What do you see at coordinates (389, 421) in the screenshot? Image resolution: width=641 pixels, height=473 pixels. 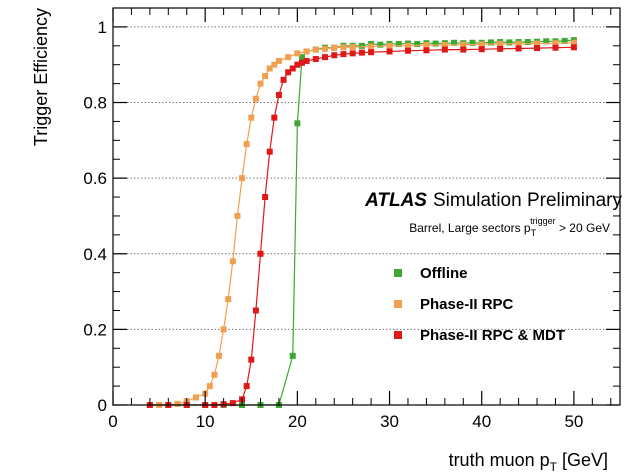 I see `x-tick-label: 30` at bounding box center [389, 421].